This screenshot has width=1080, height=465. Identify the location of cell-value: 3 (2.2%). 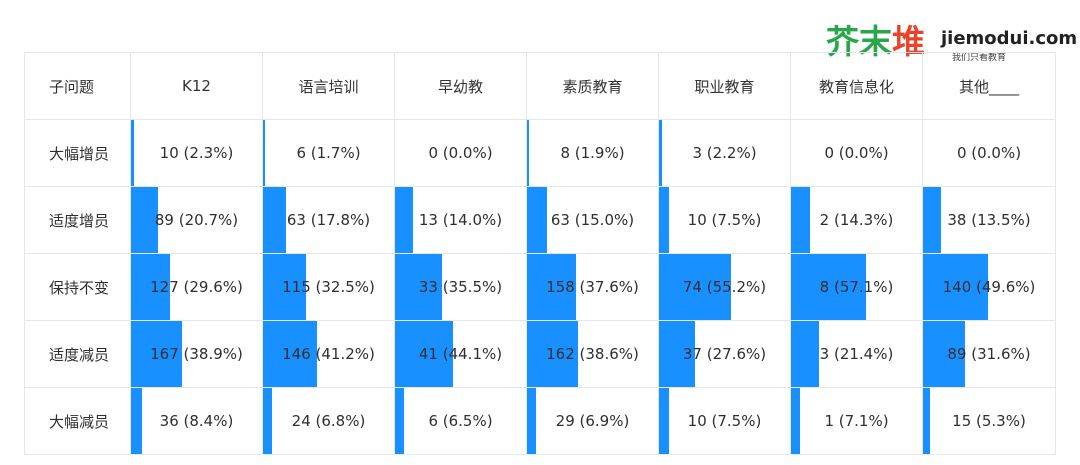
(724, 153).